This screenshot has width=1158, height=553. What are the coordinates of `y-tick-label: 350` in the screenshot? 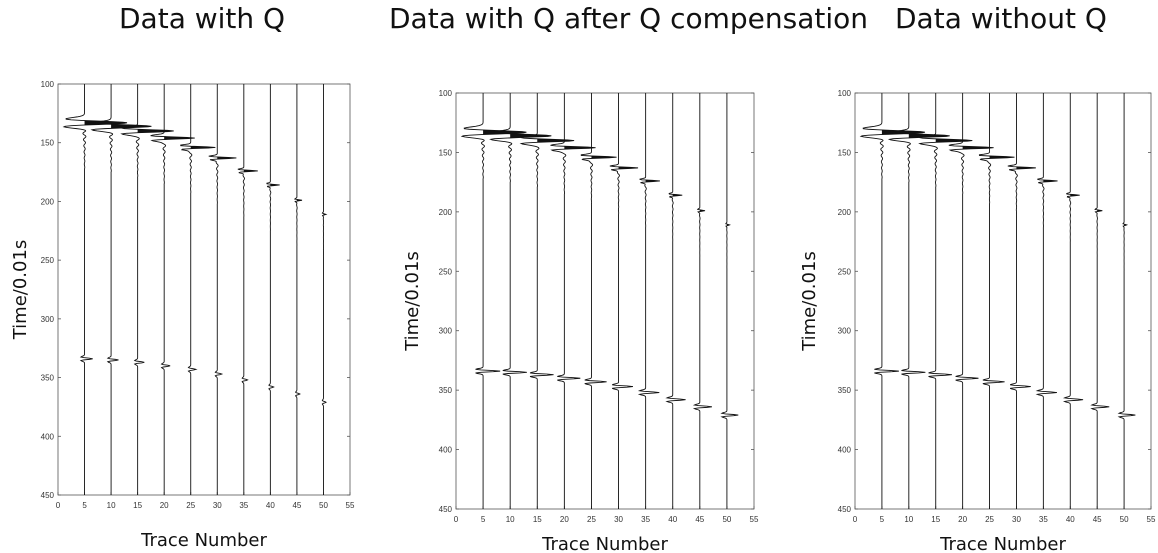 It's located at (845, 390).